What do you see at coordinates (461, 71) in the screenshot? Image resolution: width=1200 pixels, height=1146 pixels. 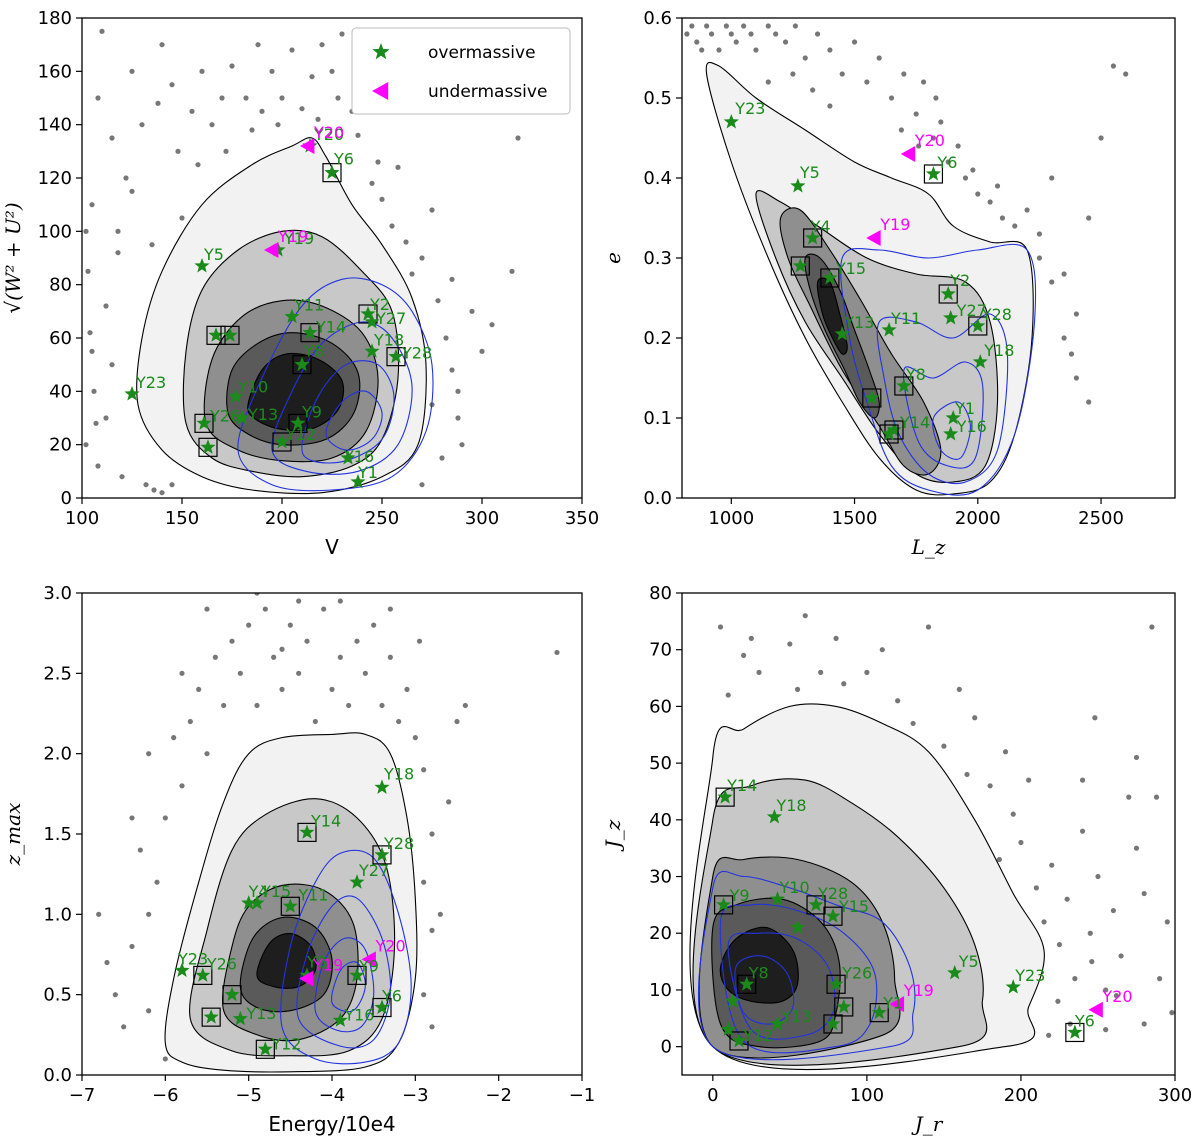 I see `legend: overmassive undermassive` at bounding box center [461, 71].